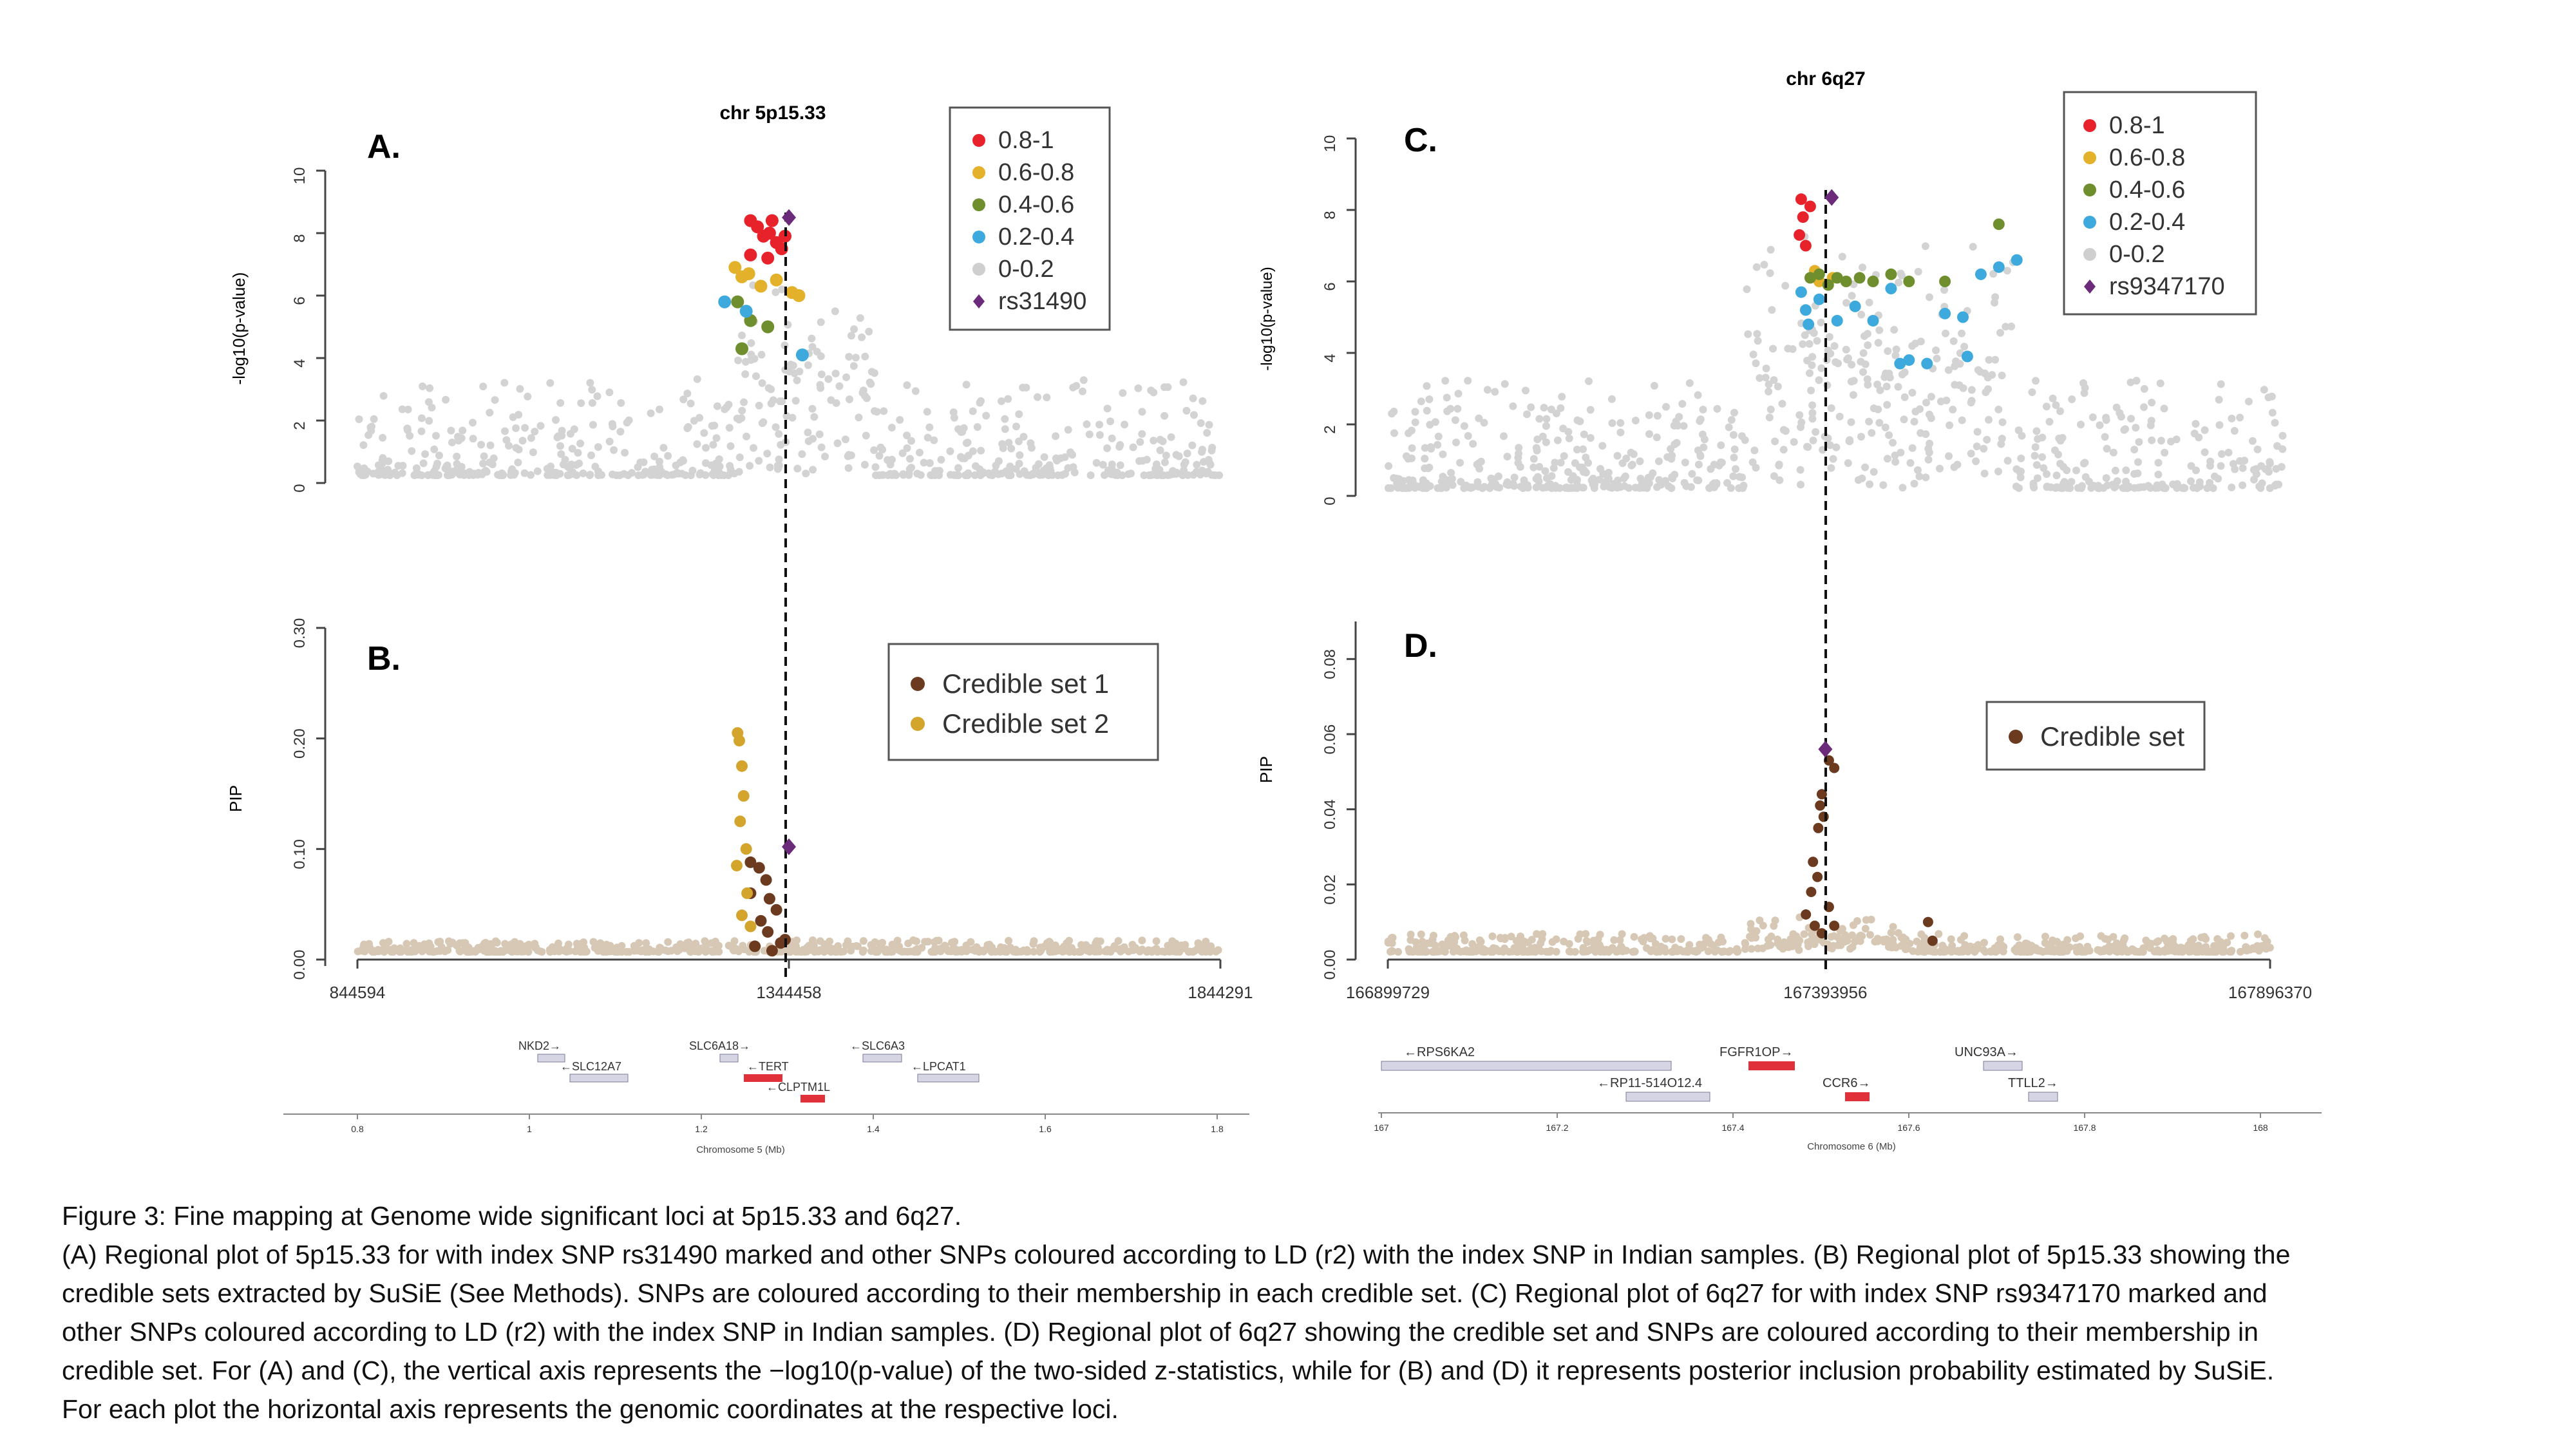 This screenshot has height=1449, width=2576. What do you see at coordinates (2089, 223) in the screenshot?
I see `legend-marker` at bounding box center [2089, 223].